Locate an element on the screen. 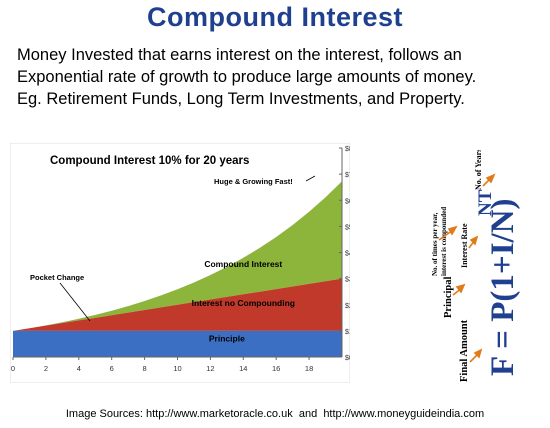  formula-exponent: NT is located at coordinates (485, 202).